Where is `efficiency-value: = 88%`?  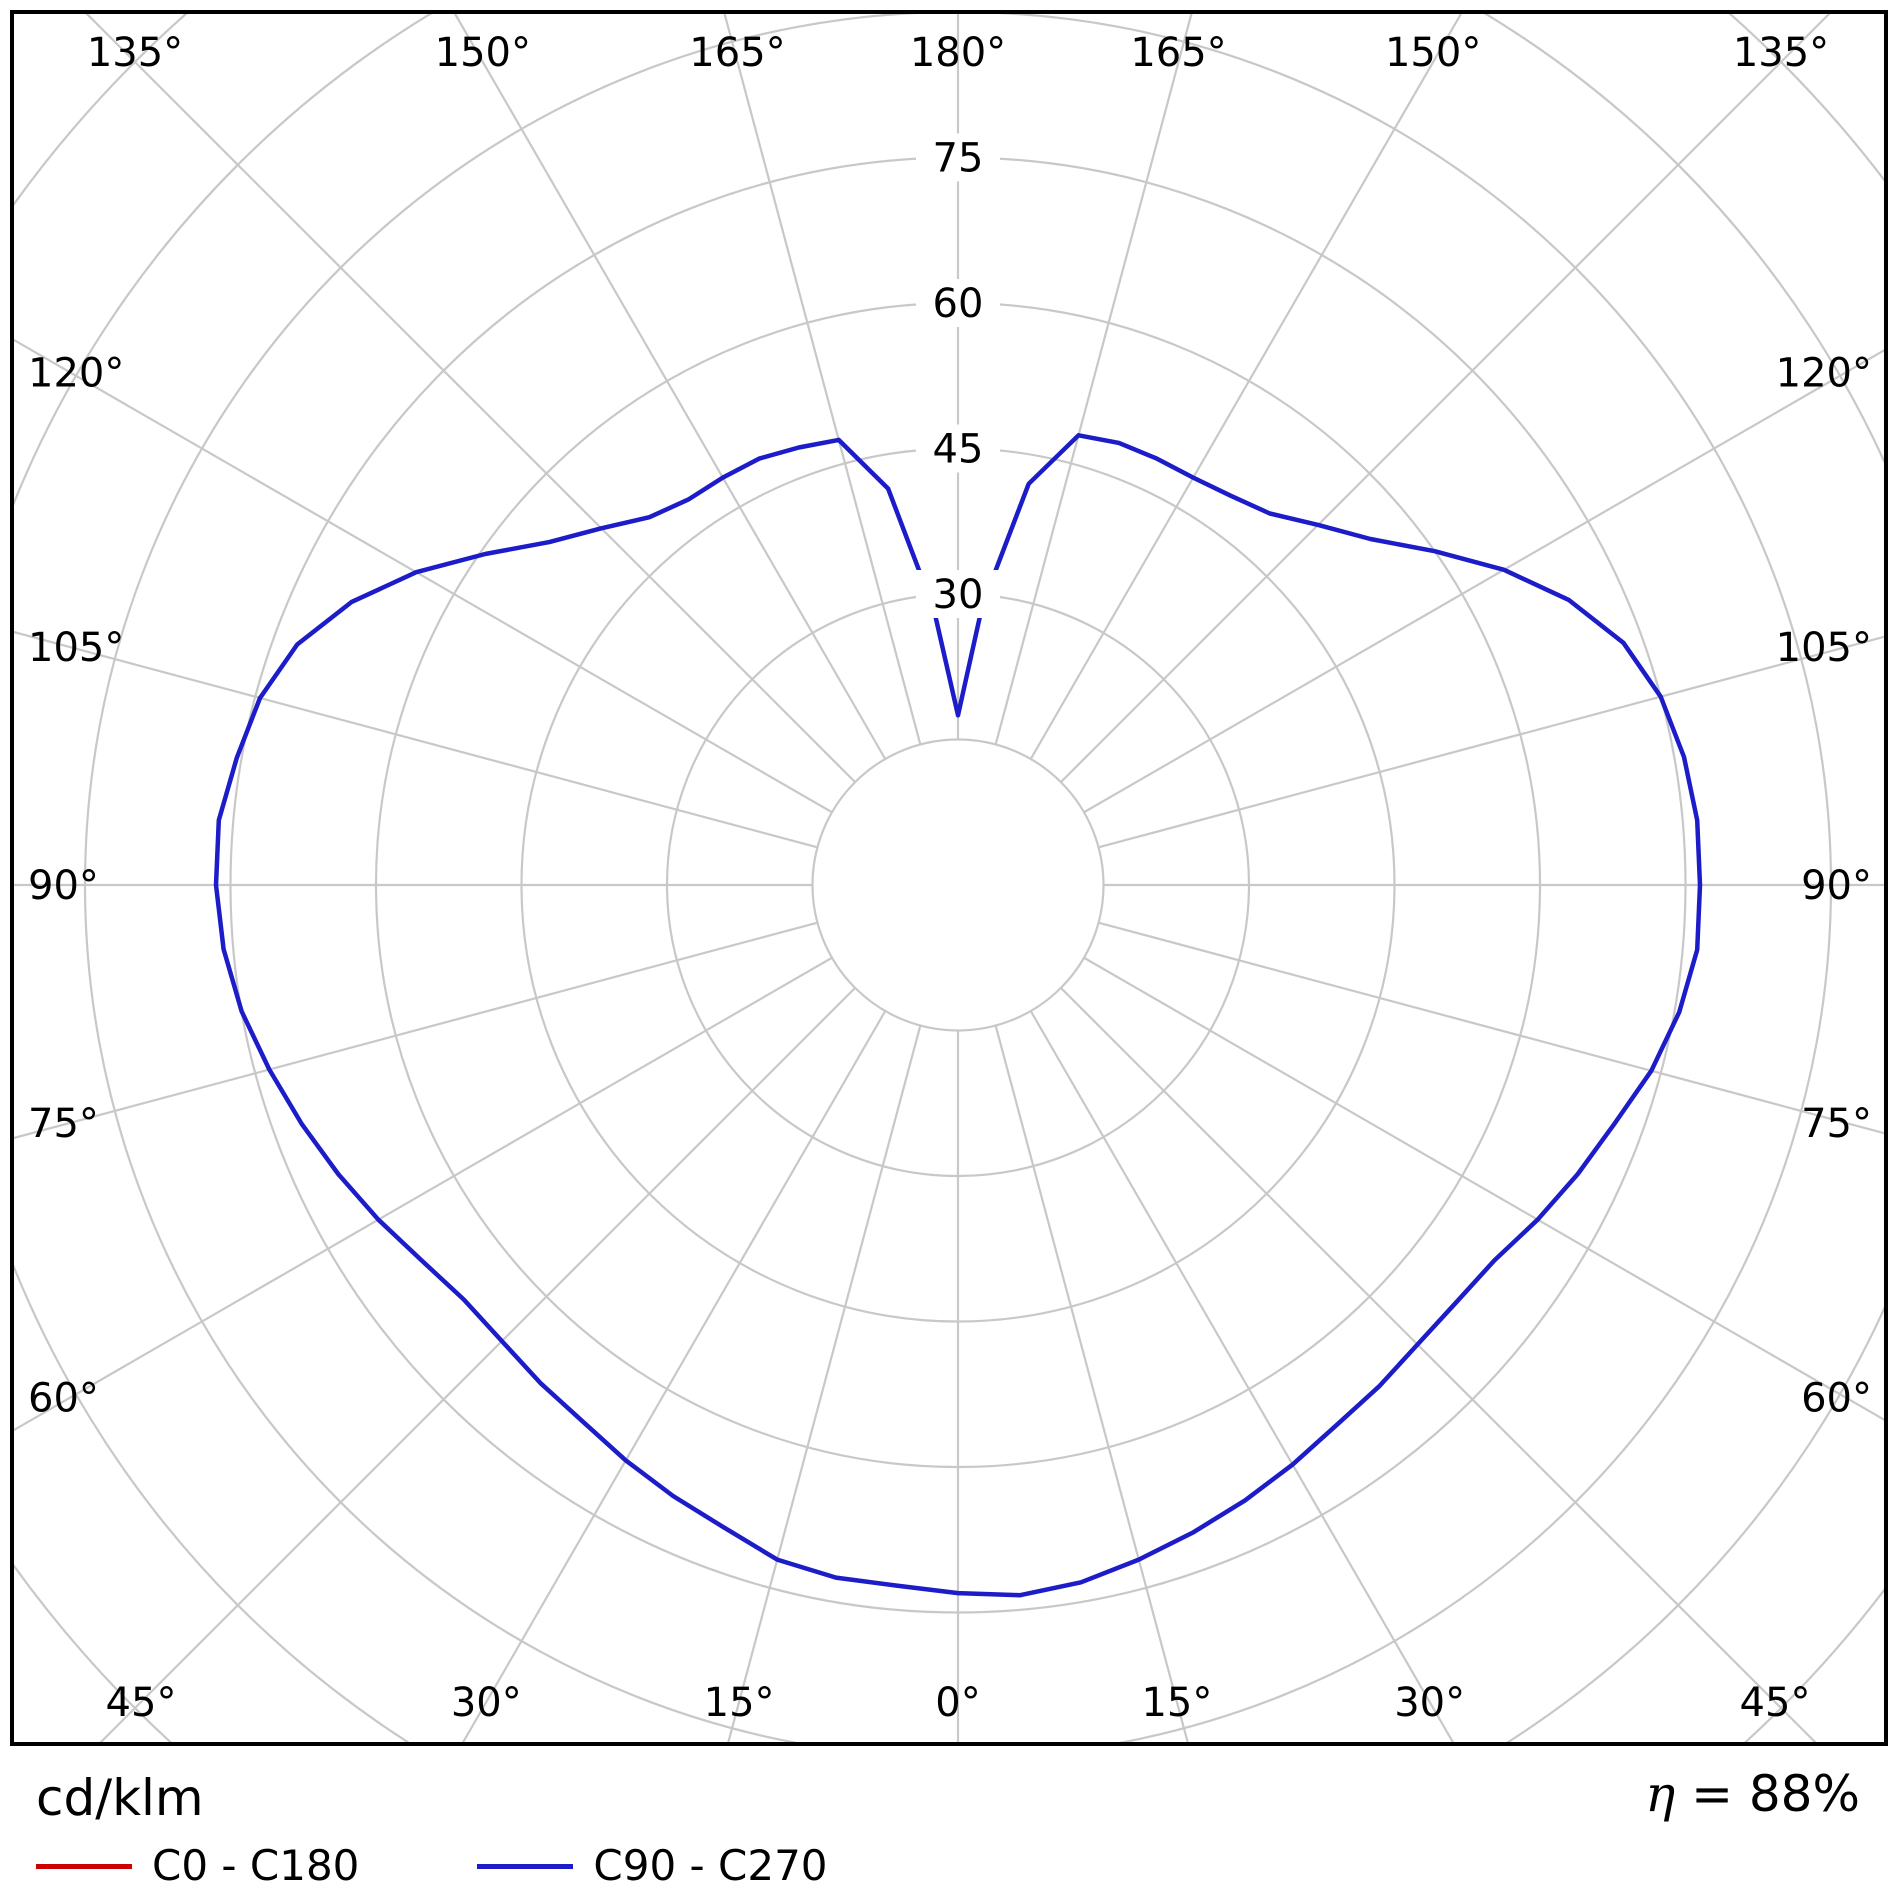 efficiency-value: = 88% is located at coordinates (1775, 1794).